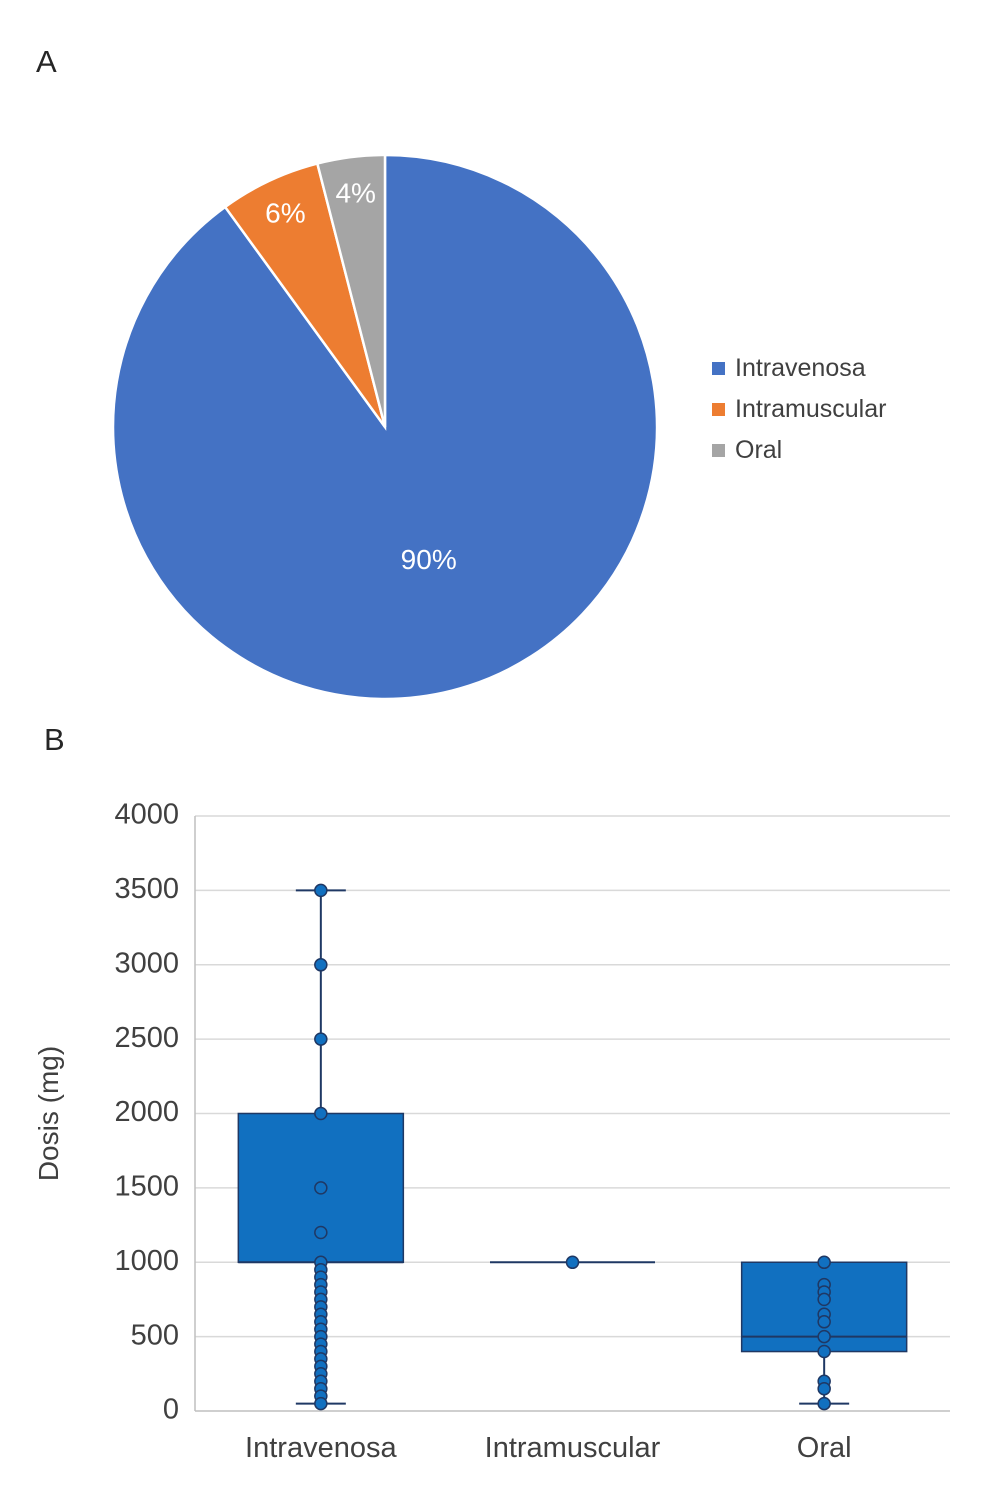 The width and height of the screenshot is (992, 1499). What do you see at coordinates (48, 1113) in the screenshot?
I see `y-axis-label: Dosis (mg)` at bounding box center [48, 1113].